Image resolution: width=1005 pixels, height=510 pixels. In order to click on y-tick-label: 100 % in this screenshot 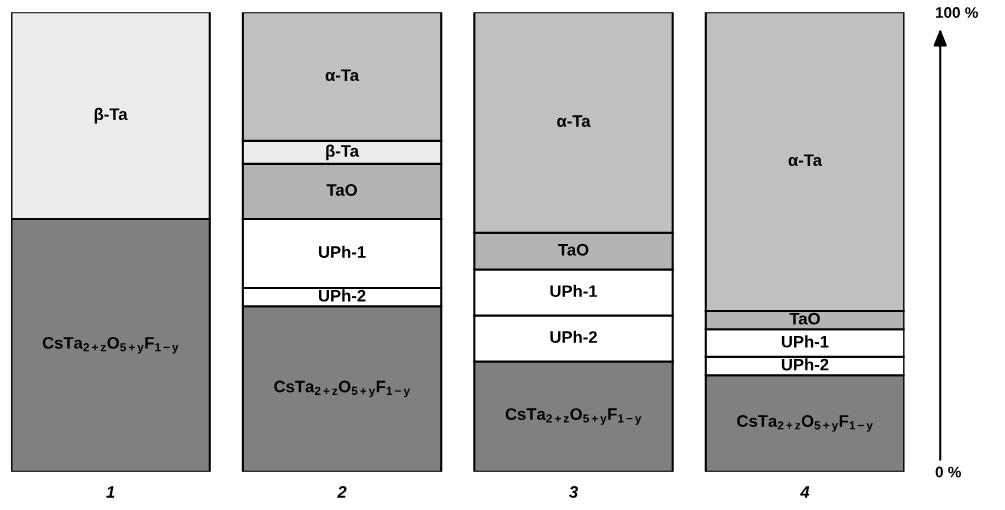, I will do `click(957, 12)`.